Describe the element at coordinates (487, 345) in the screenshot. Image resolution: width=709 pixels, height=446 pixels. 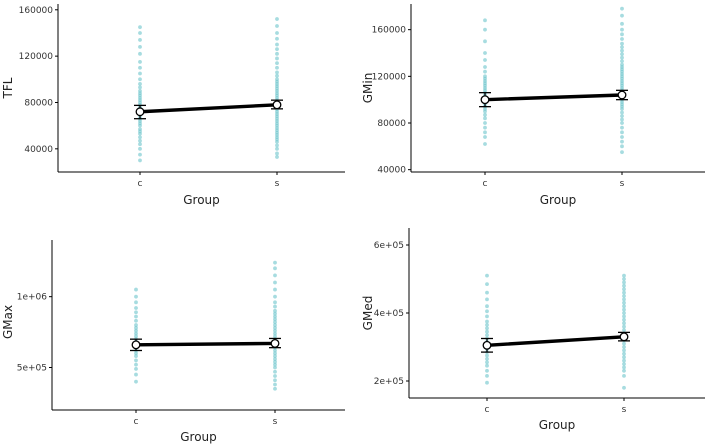
I see `mean-point` at that location.